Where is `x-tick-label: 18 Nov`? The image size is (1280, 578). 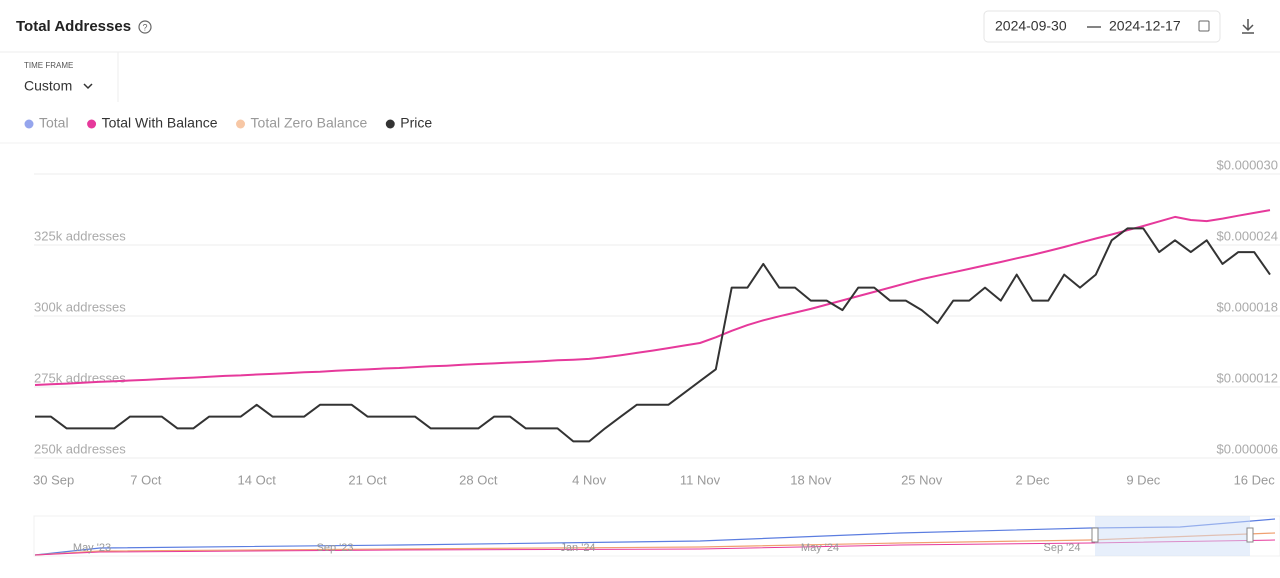 x-tick-label: 18 Nov is located at coordinates (811, 479).